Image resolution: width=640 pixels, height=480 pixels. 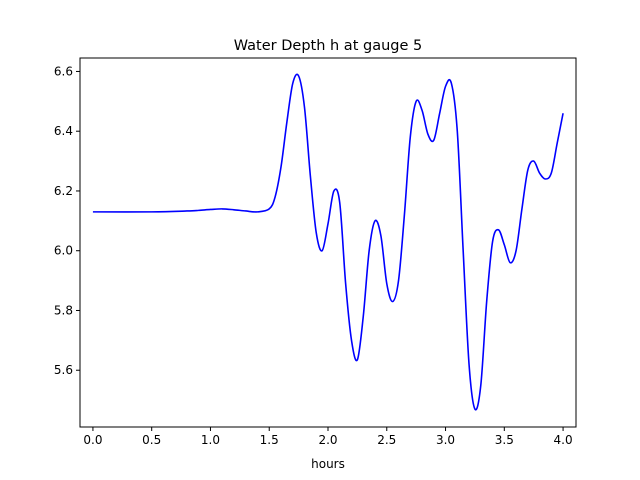 I want to click on x-tick-label: 2.5, so click(x=386, y=440).